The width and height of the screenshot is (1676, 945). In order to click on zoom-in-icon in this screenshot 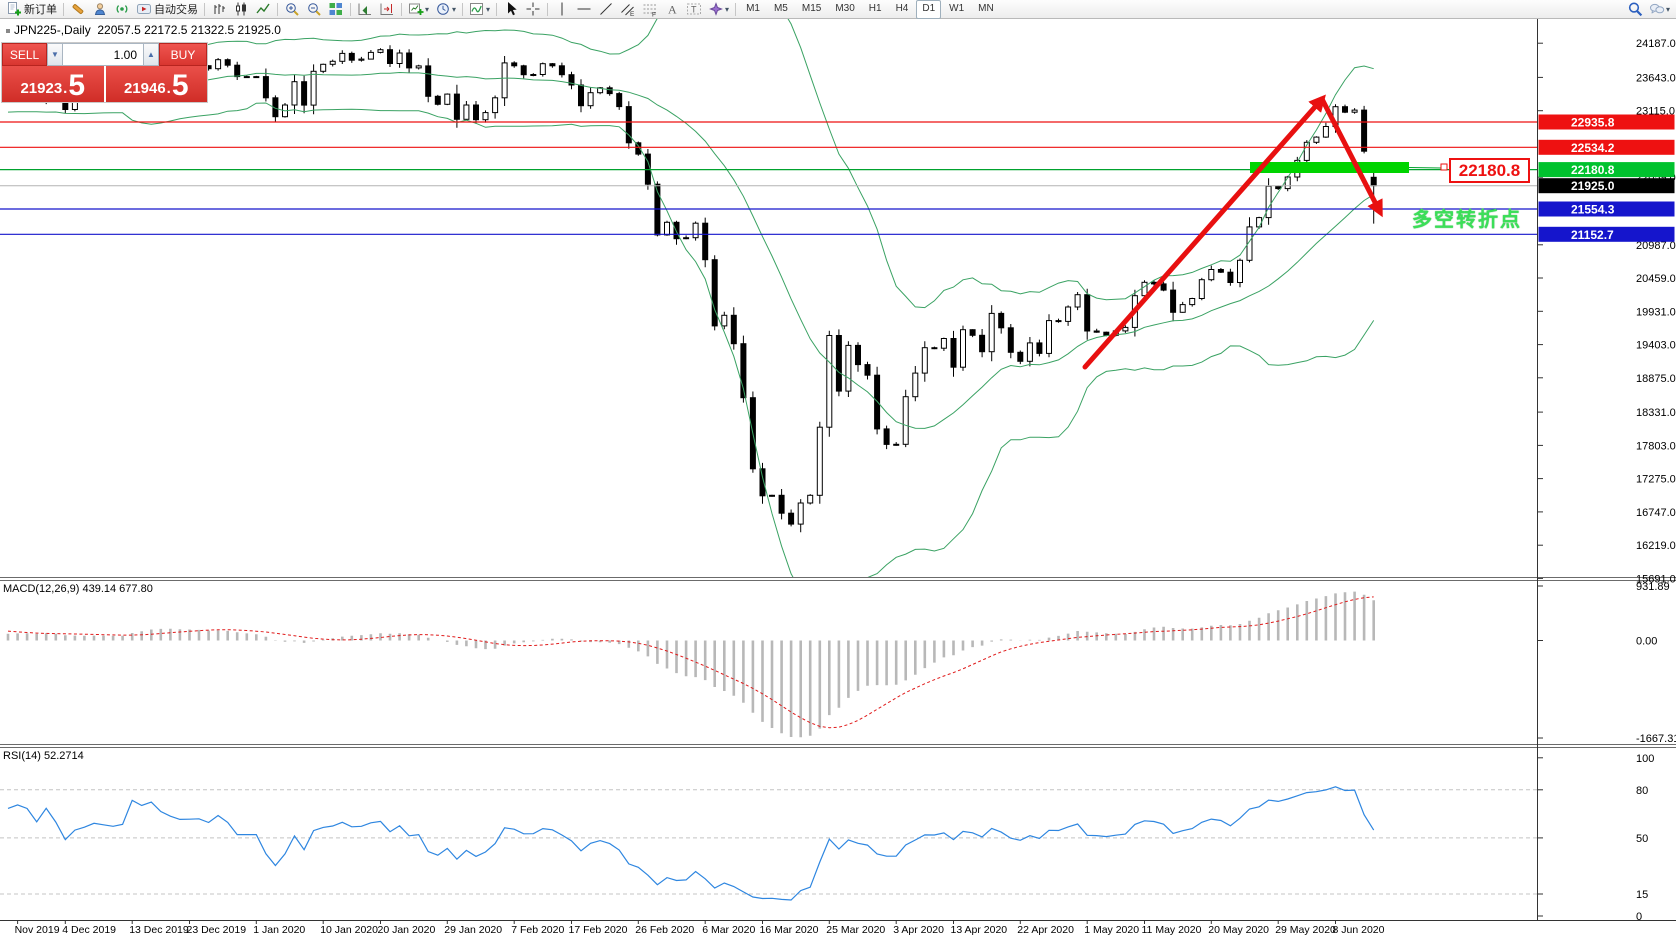, I will do `click(292, 9)`.